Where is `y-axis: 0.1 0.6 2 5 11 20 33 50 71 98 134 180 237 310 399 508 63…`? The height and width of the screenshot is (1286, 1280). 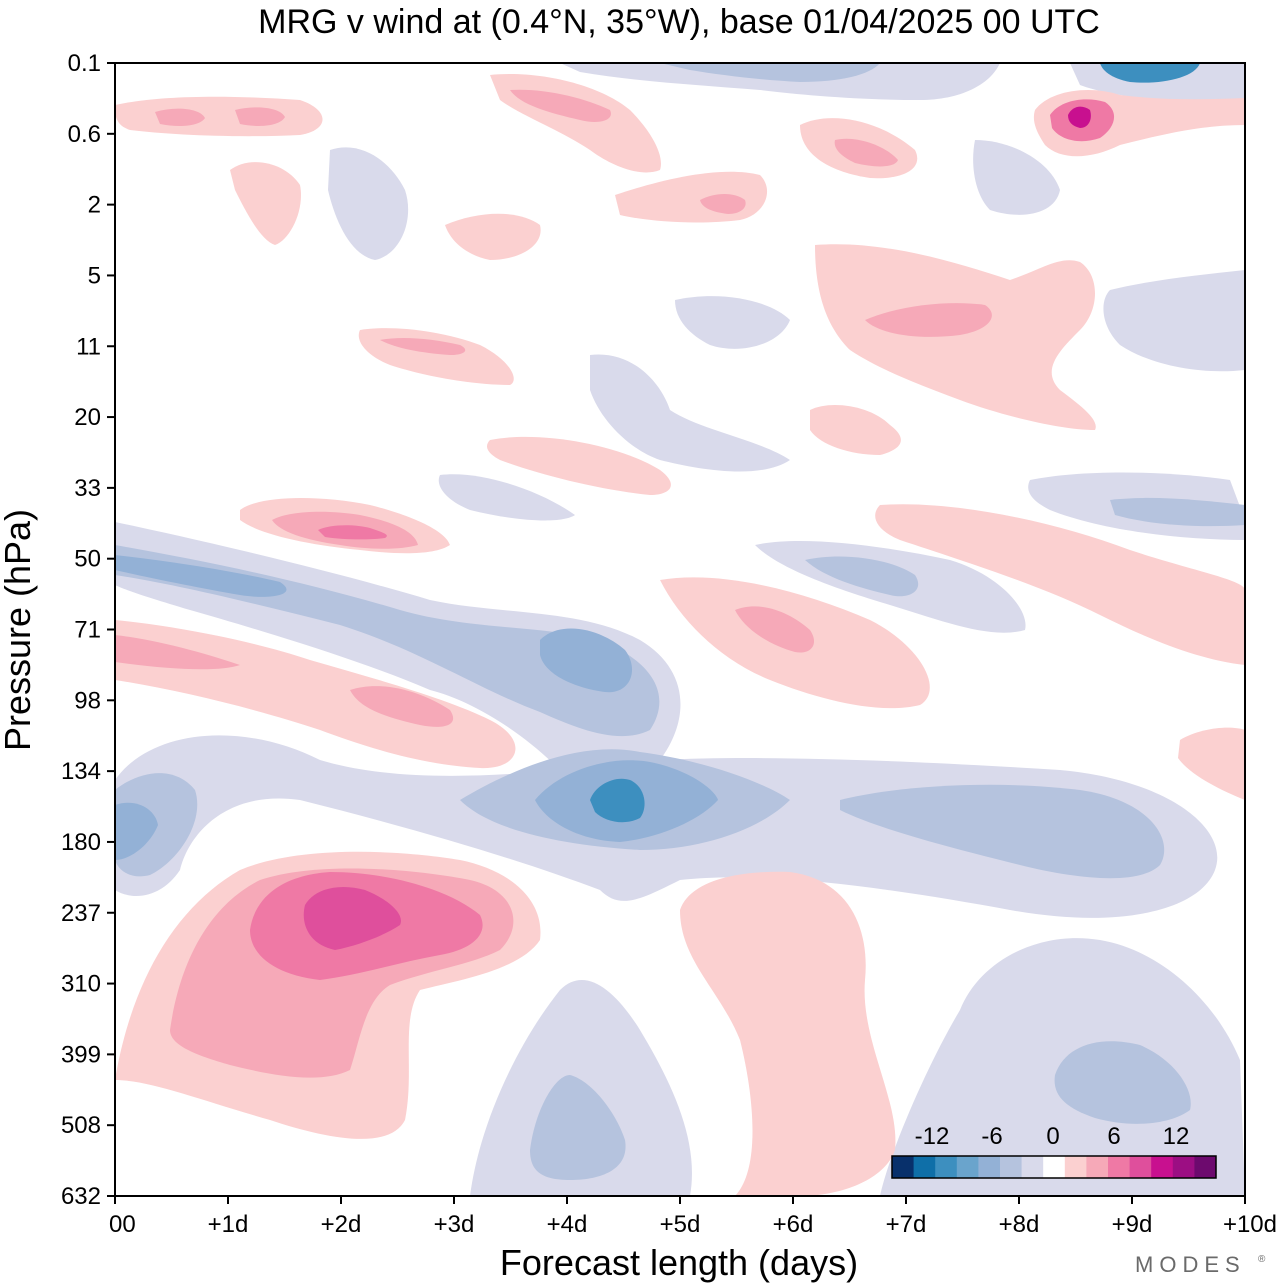
y-axis: 0.1 0.6 2 5 11 20 33 50 71 98 134 180 237 310 399 508 63… is located at coordinates (88, 630).